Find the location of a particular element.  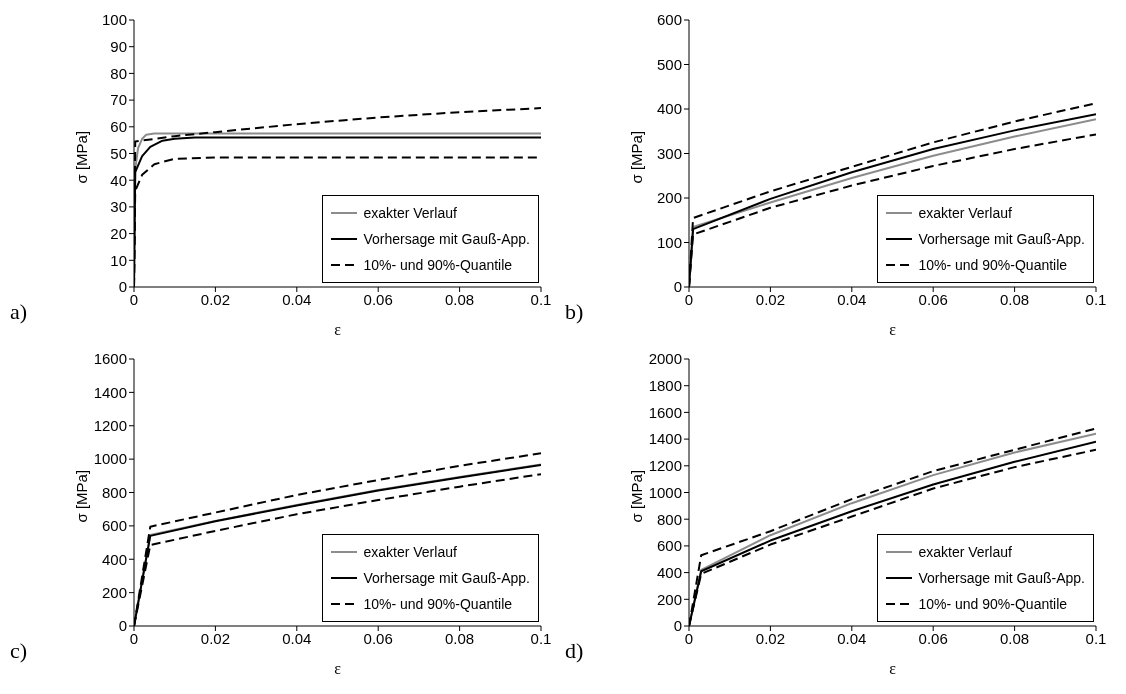

text: d) is located at coordinates (574, 651).